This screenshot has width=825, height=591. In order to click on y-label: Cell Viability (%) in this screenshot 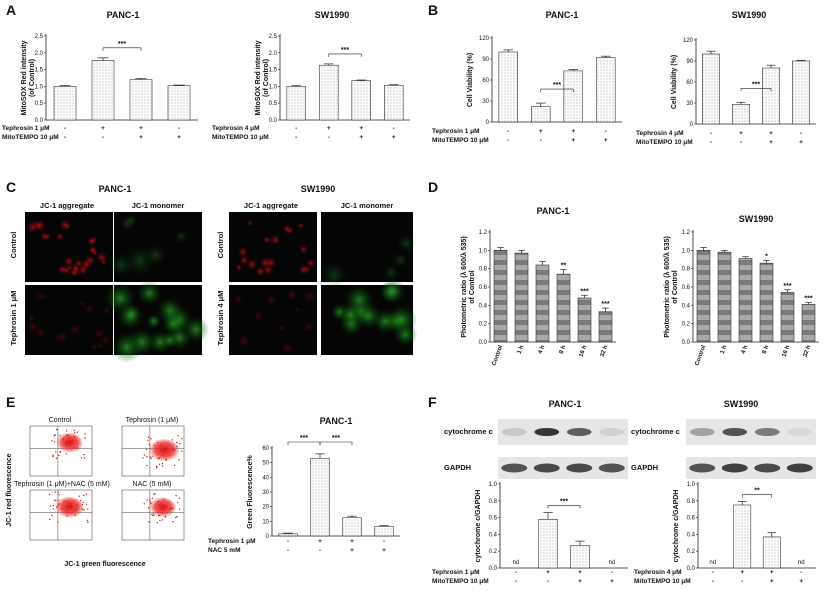, I will do `click(674, 82)`.